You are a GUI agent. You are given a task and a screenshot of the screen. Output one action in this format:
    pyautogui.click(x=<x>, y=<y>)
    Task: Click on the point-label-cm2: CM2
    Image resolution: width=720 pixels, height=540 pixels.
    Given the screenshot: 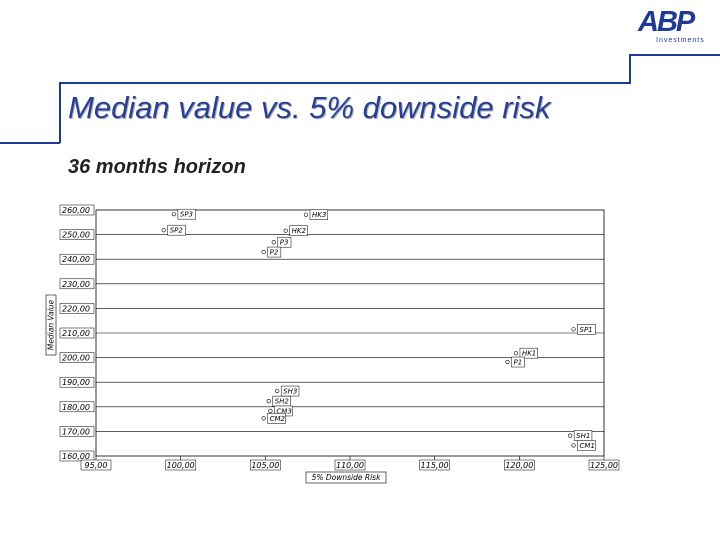 What is the action you would take?
    pyautogui.click(x=278, y=419)
    